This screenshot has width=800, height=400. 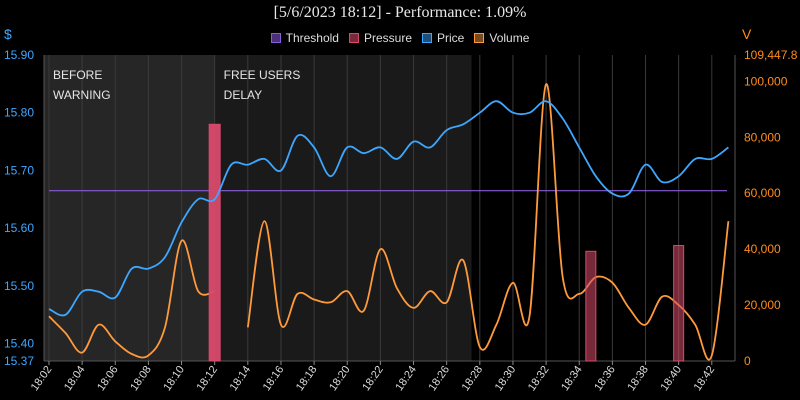 I want to click on y-right-tick-label-1: 20,000, so click(x=762, y=305).